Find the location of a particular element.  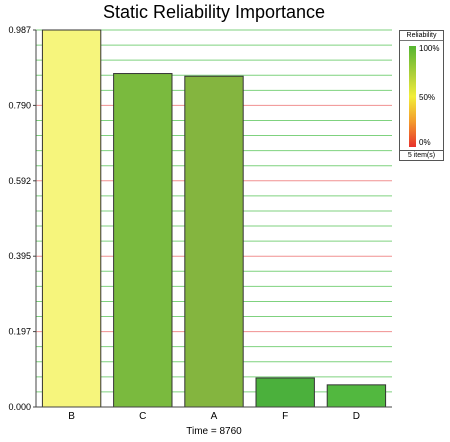

legend-tick-100: 100% is located at coordinates (429, 48).